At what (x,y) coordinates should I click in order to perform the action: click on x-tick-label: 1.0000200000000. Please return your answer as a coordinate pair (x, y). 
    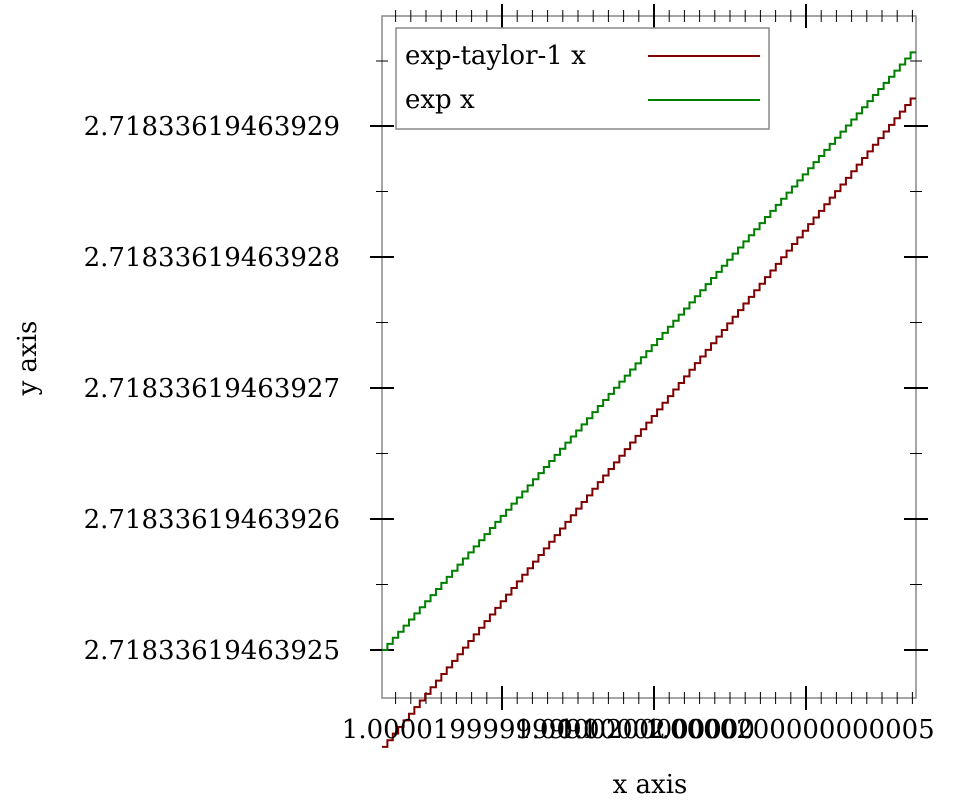
    Looking at the image, I should click on (635, 730).